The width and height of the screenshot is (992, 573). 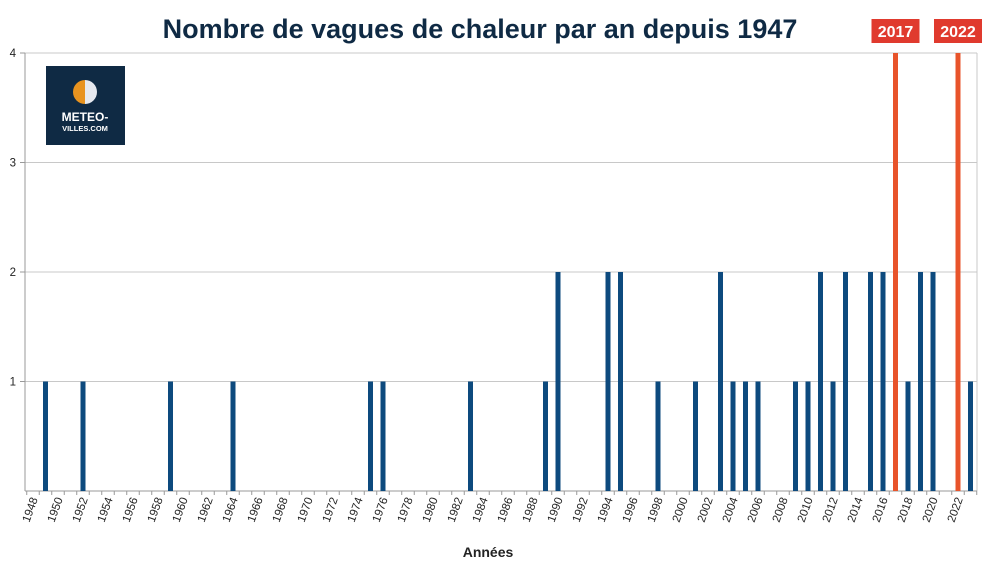 I want to click on bar-2009, so click(x=795, y=436).